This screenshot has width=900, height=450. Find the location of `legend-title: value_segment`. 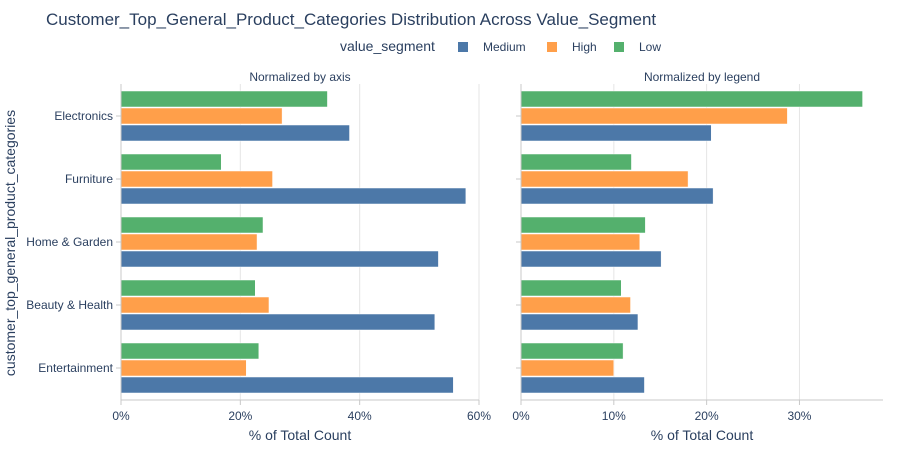

legend-title: value_segment is located at coordinates (387, 46).